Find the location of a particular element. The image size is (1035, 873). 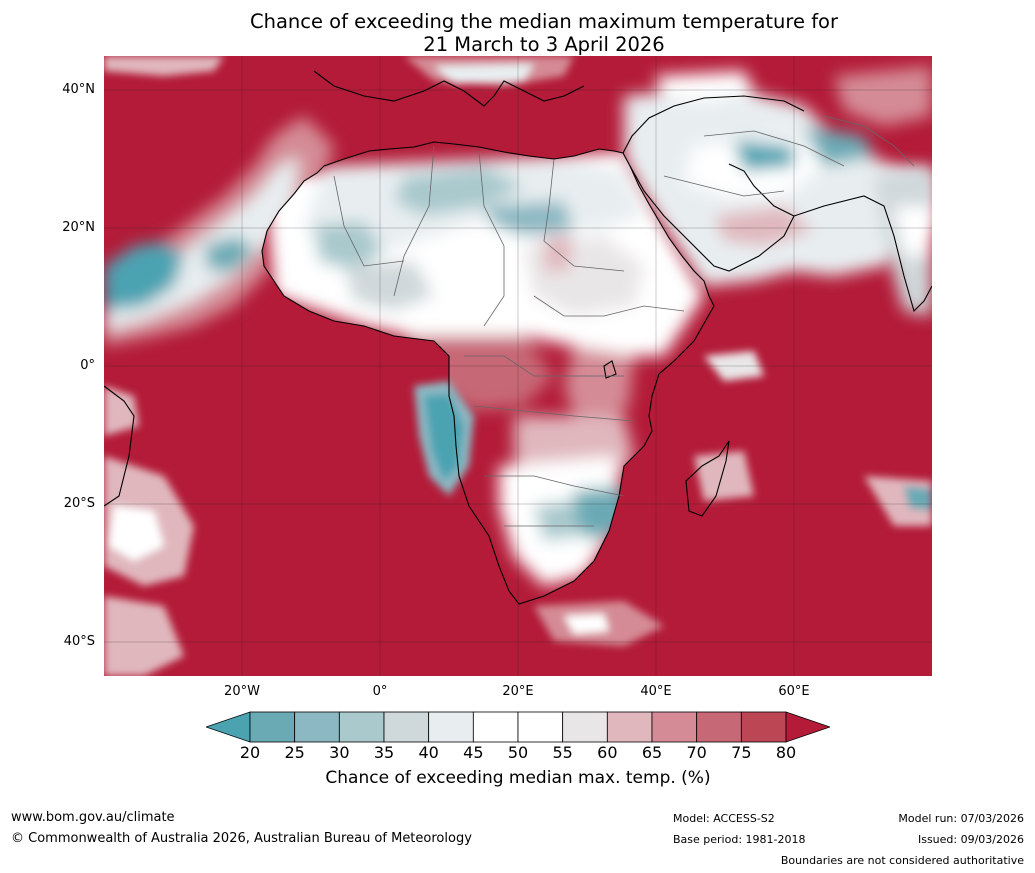

lon-label-40e: 40°E is located at coordinates (656, 691).